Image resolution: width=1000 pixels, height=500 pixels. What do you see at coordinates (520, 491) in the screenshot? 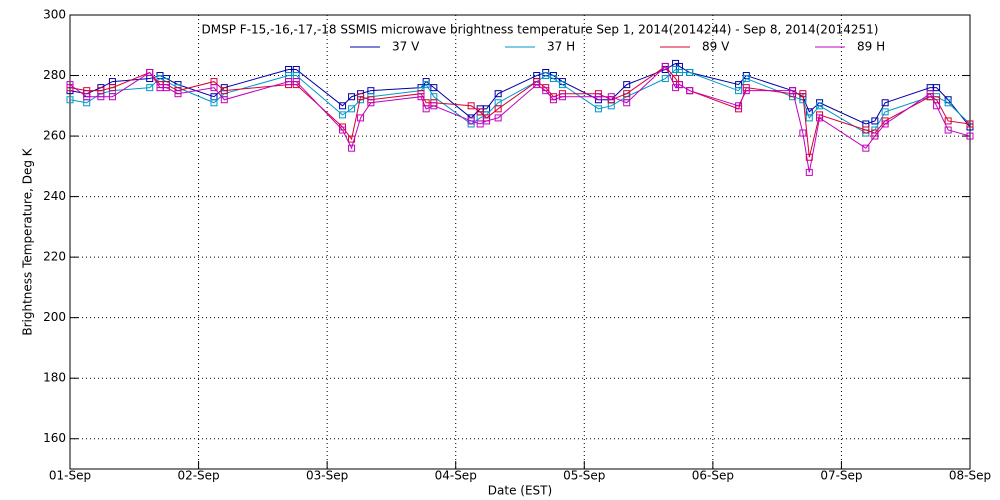
I see `x-axis-label: Date (EST)` at bounding box center [520, 491].